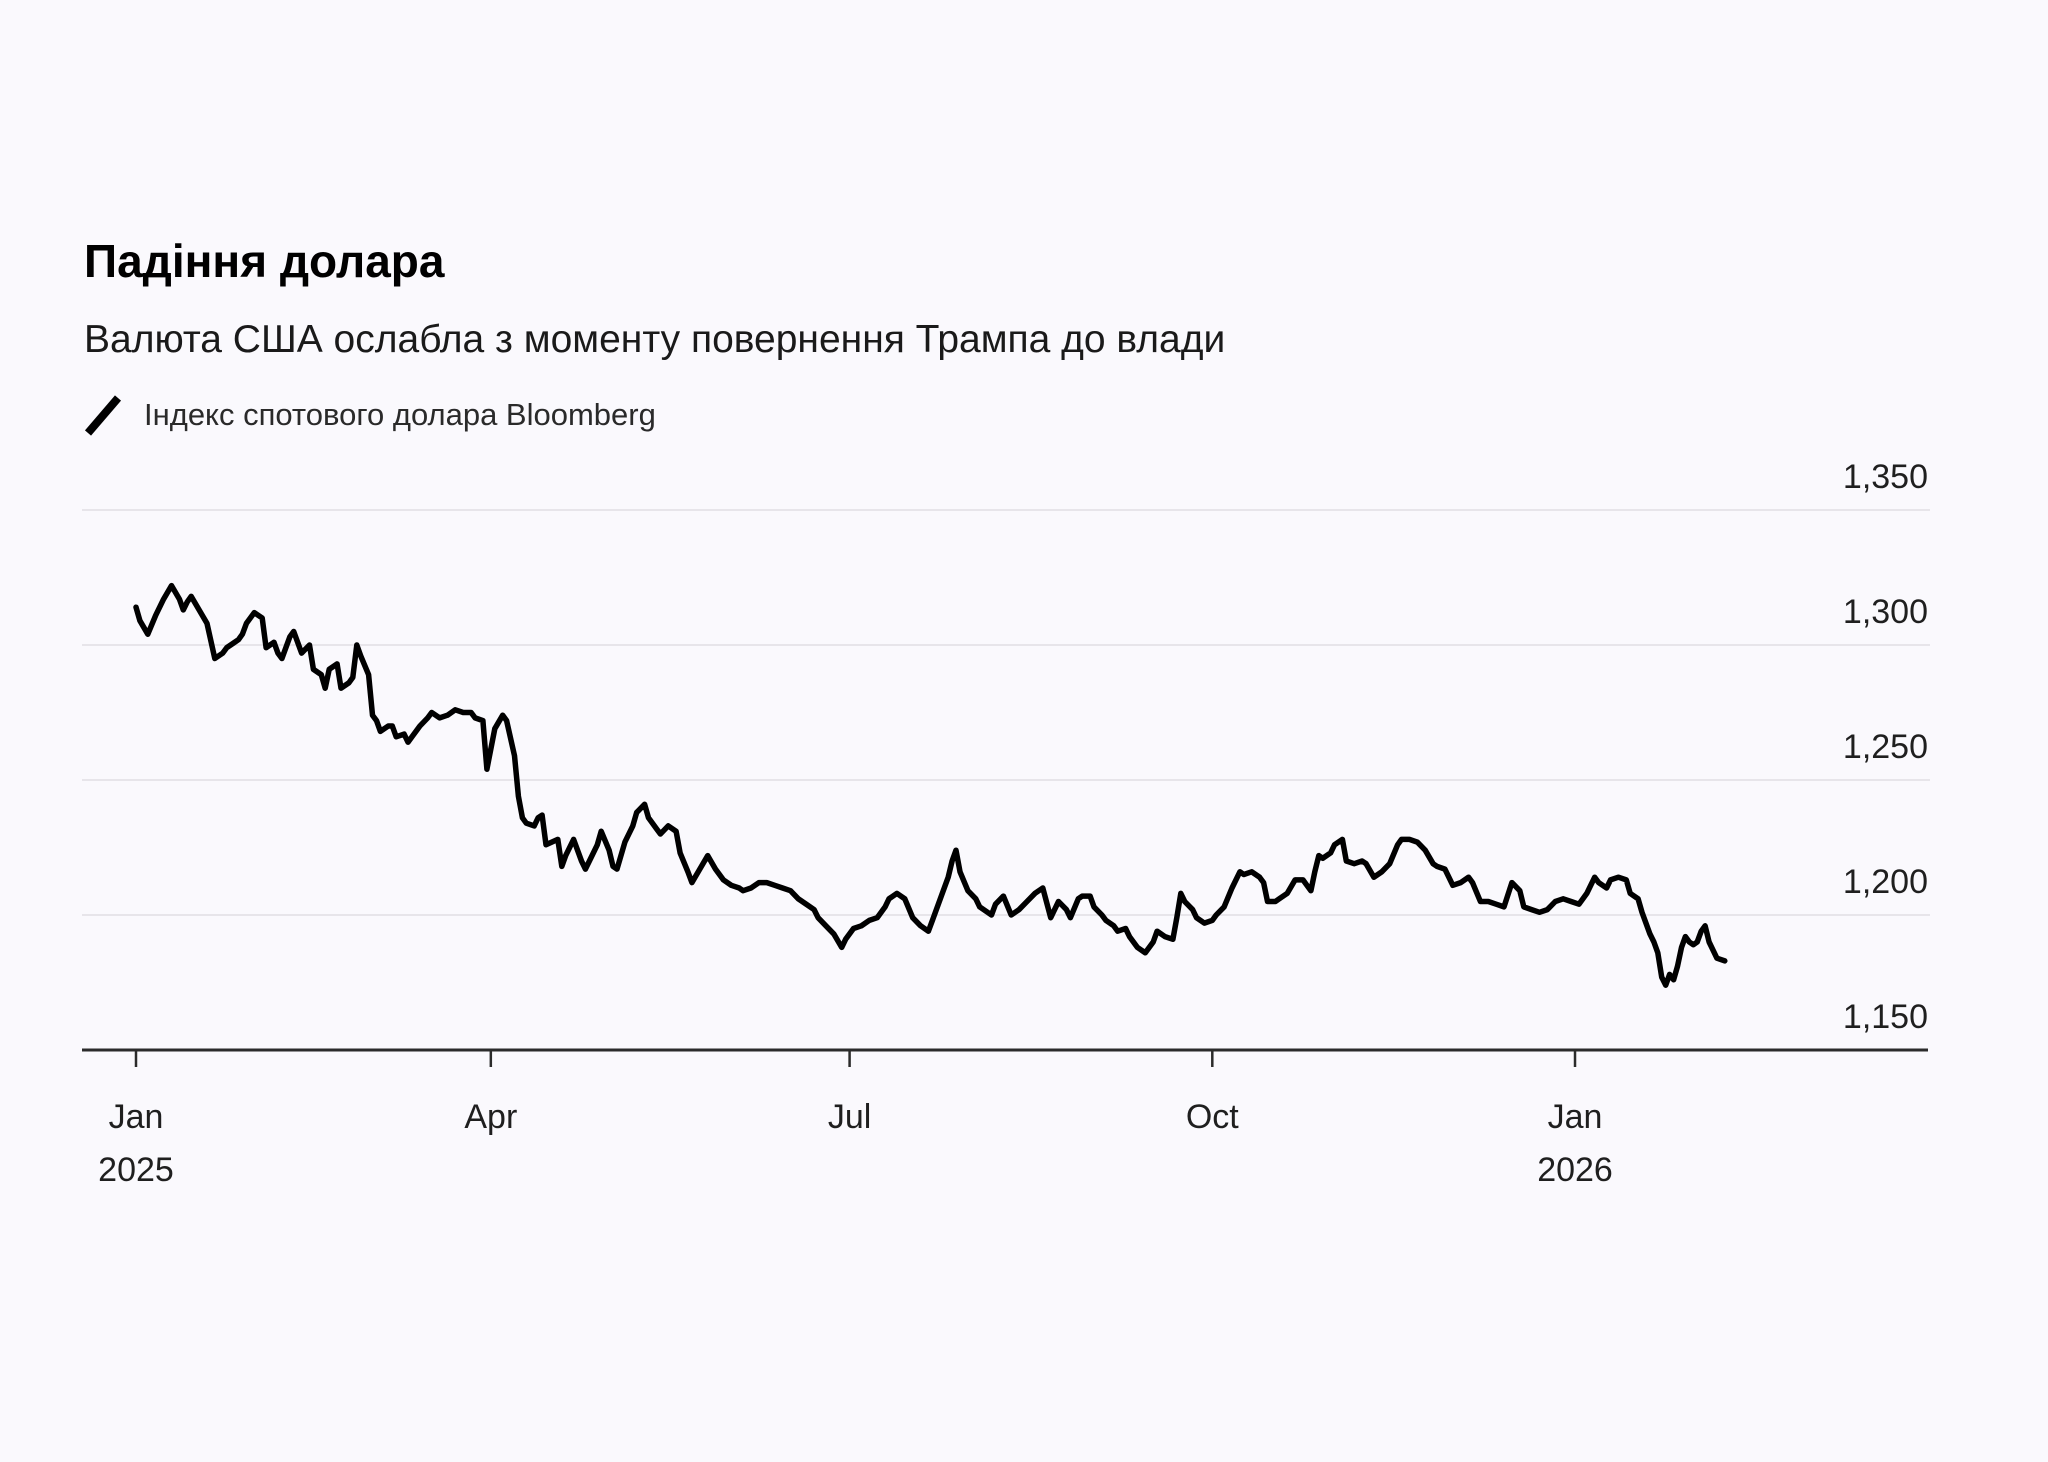  Describe the element at coordinates (1212, 1117) in the screenshot. I see `x-tick-label: Oct` at that location.